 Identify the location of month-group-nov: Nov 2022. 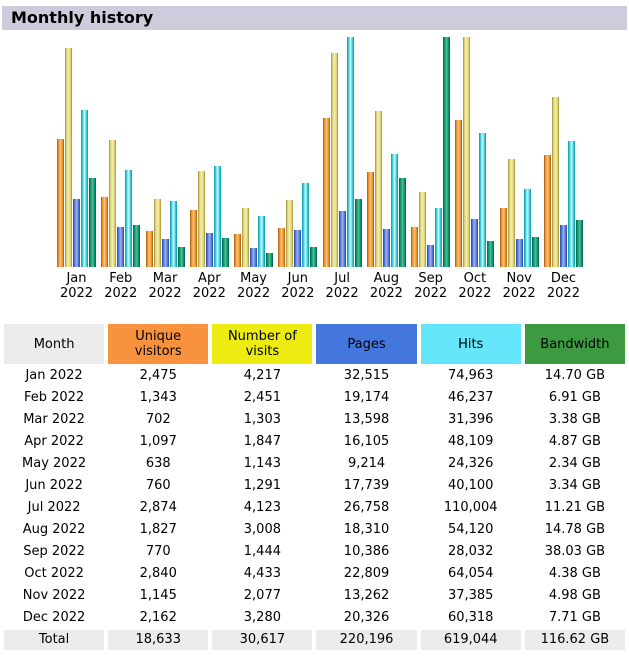
(519, 169).